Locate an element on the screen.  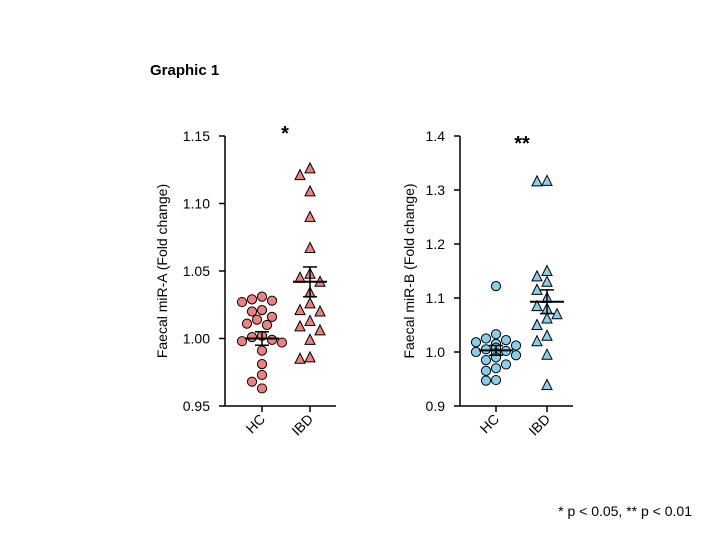
y-tick-label: 1.15 is located at coordinates (196, 136).